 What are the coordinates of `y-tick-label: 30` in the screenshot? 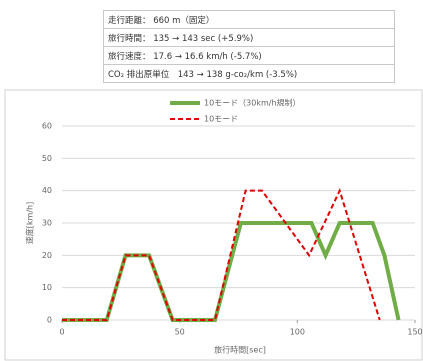 It's located at (47, 223).